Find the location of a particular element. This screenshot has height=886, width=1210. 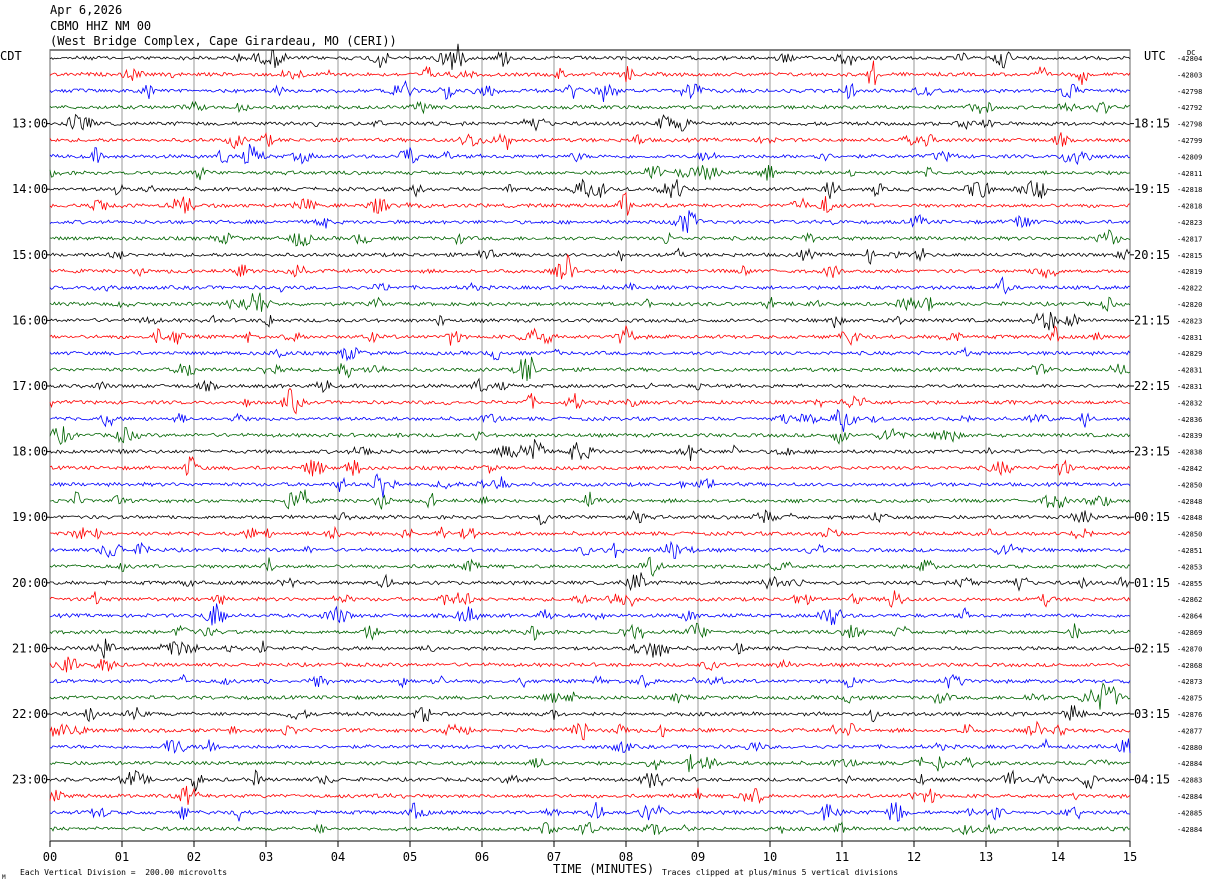

x-tick-label: 08 is located at coordinates (626, 857).